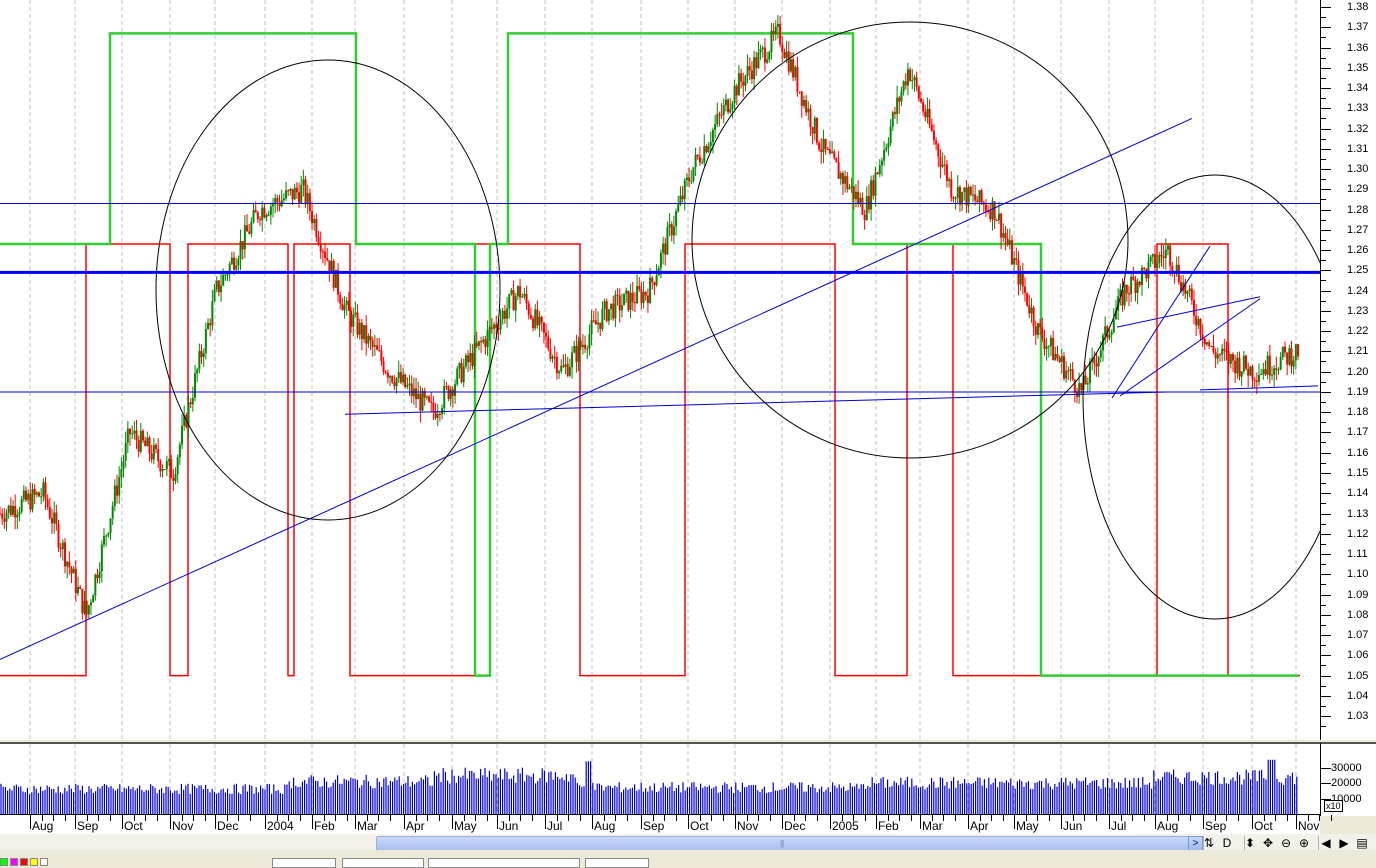  Describe the element at coordinates (1344, 843) in the screenshot. I see `scroll-right-icon: ▶` at that location.